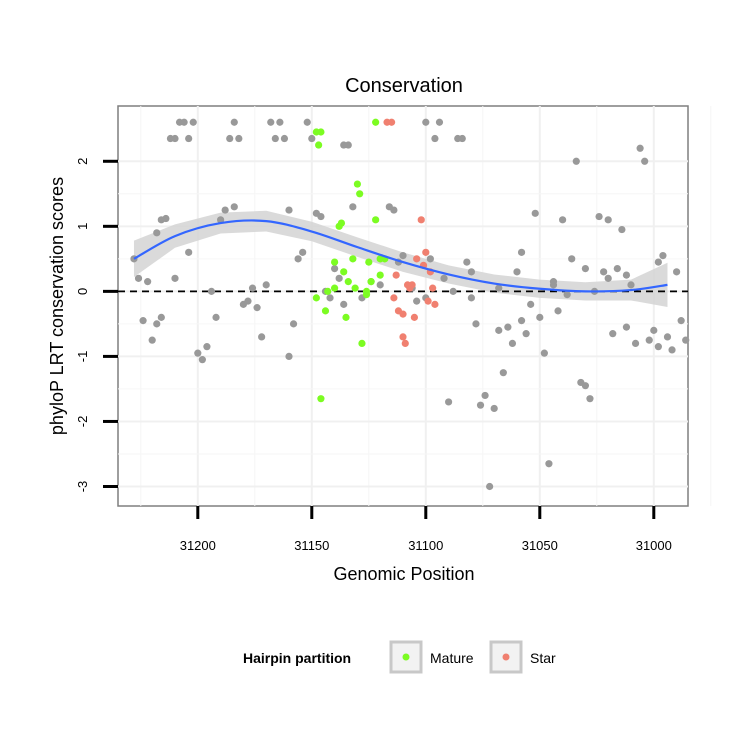 The height and width of the screenshot is (750, 750). Describe the element at coordinates (406, 657) in the screenshot. I see `legend-dot-mature` at that location.